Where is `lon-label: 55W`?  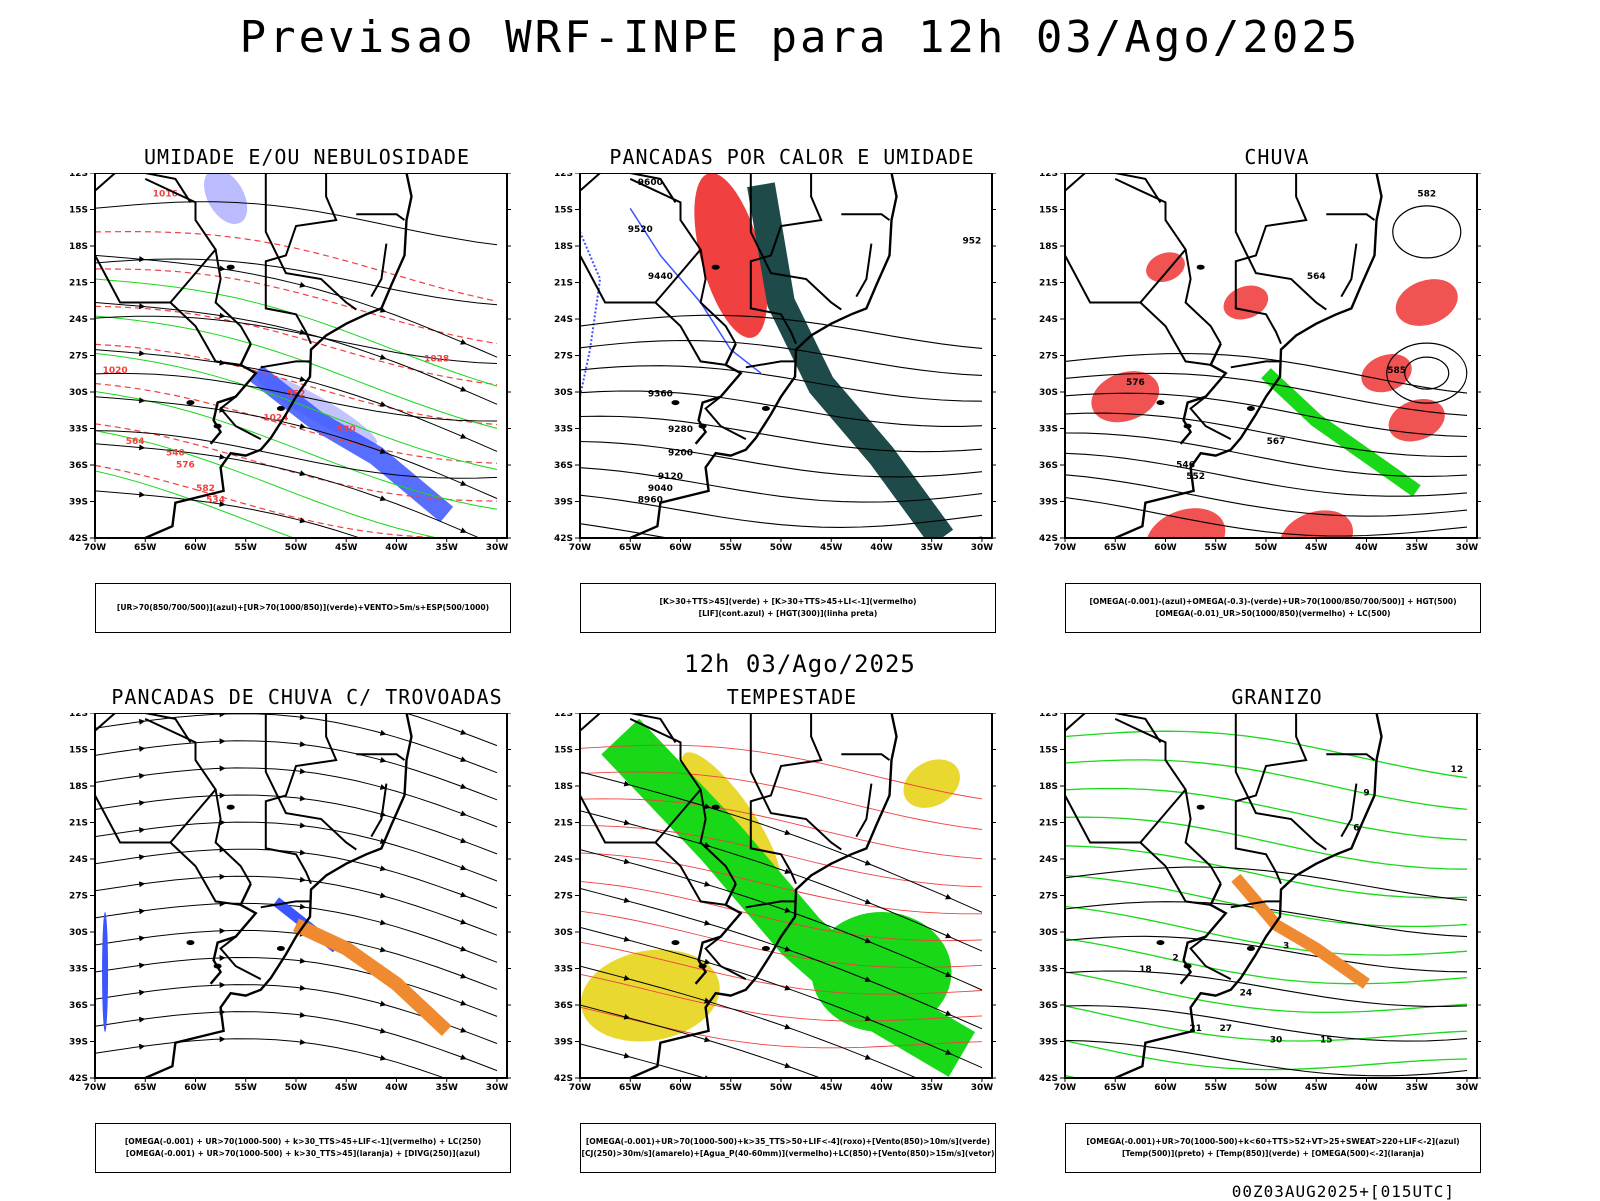 lon-label: 55W is located at coordinates (731, 1088).